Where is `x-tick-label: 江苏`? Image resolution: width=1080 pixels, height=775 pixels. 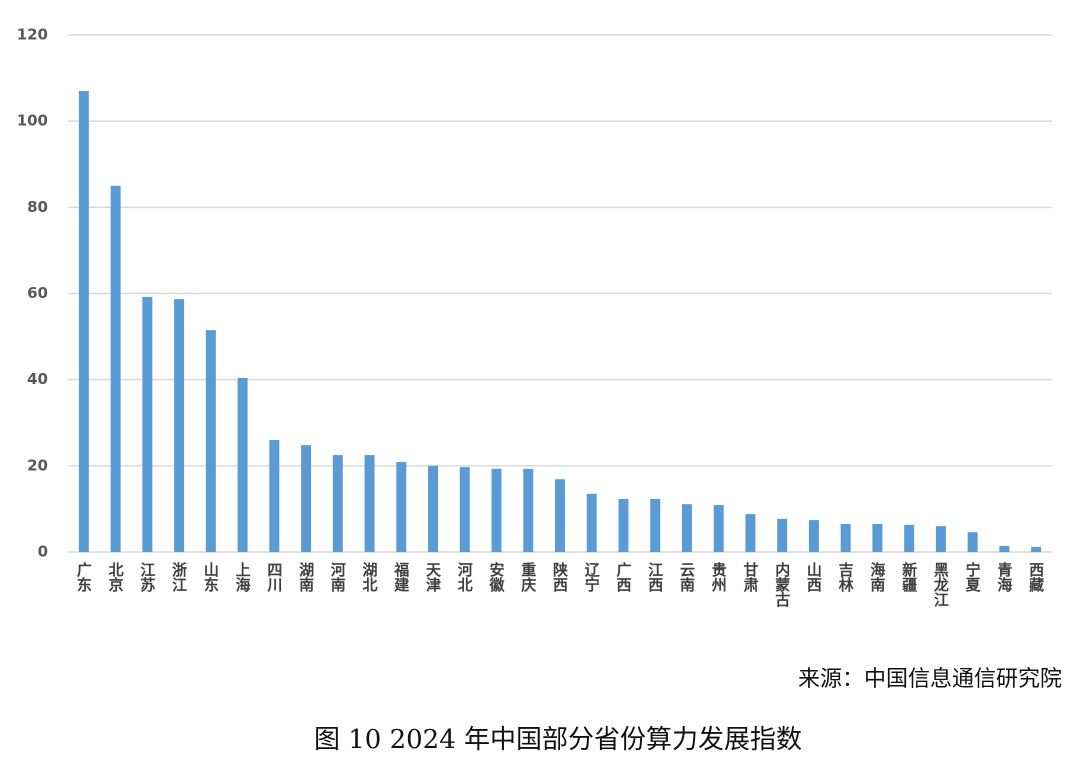 x-tick-label: 江苏 is located at coordinates (147, 577).